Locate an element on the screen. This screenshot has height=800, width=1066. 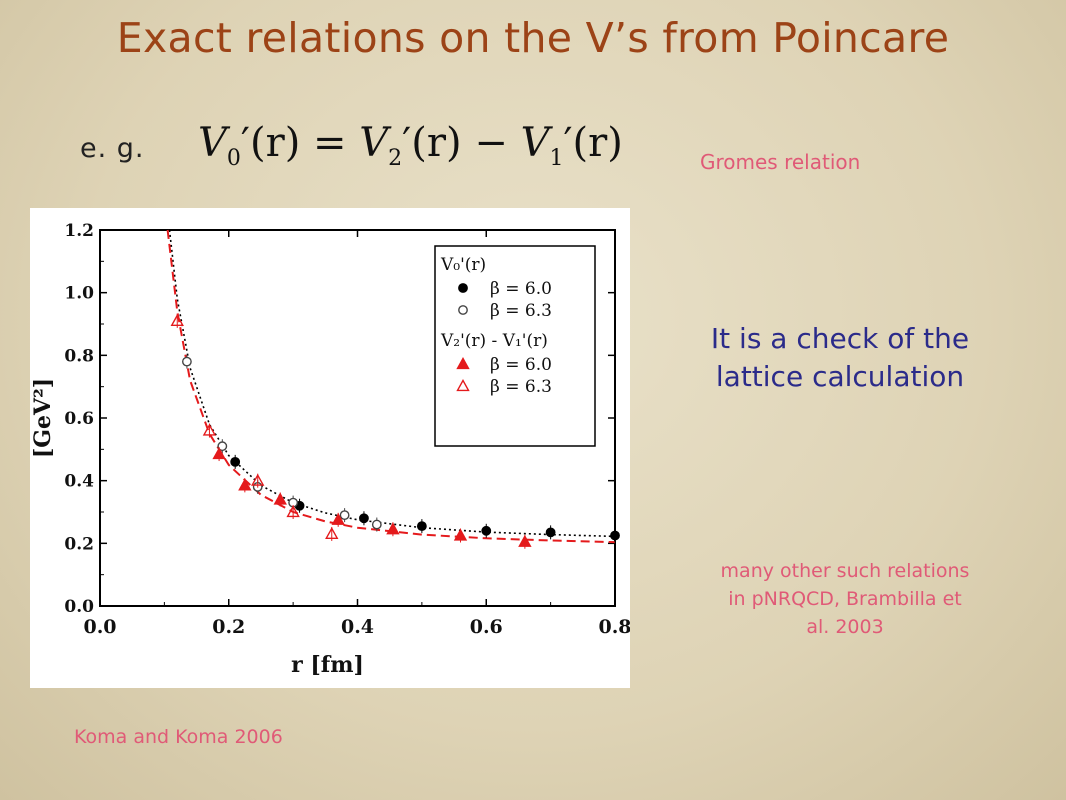
many-note-line-3: al. 2003 is located at coordinates (845, 627).